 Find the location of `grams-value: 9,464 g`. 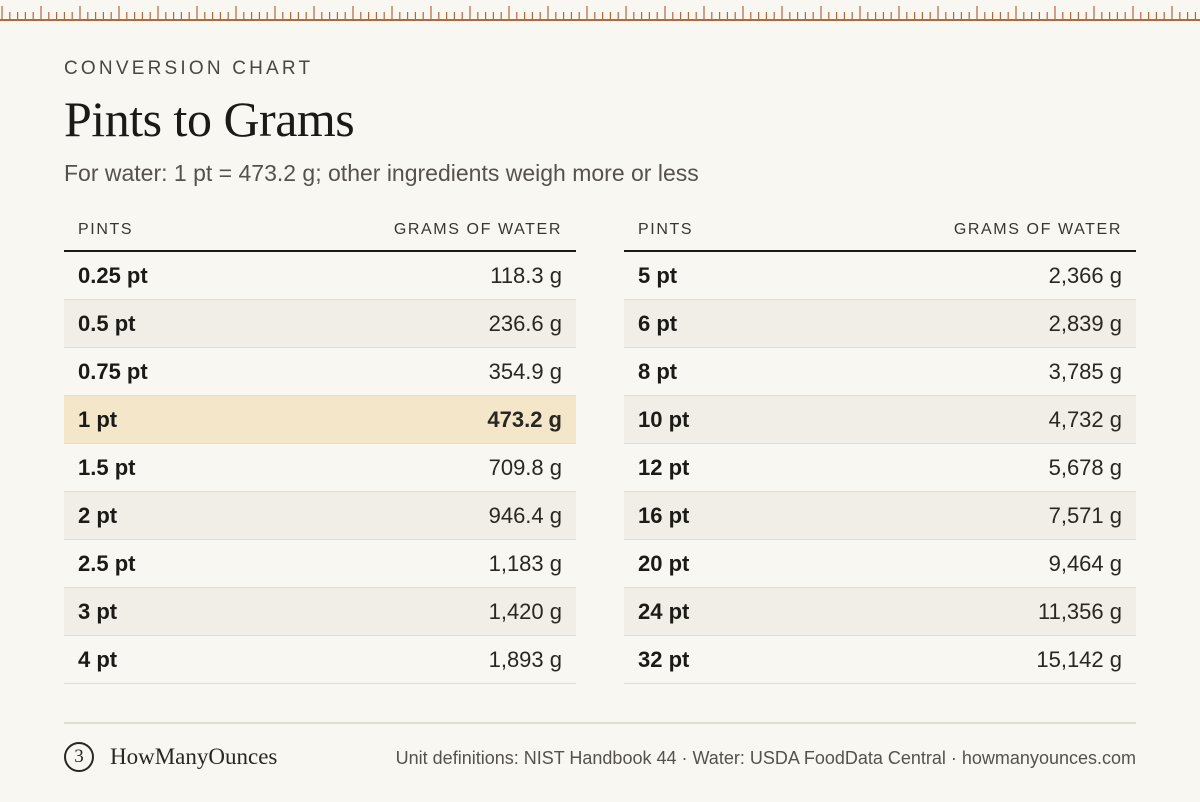

grams-value: 9,464 g is located at coordinates (1085, 563).